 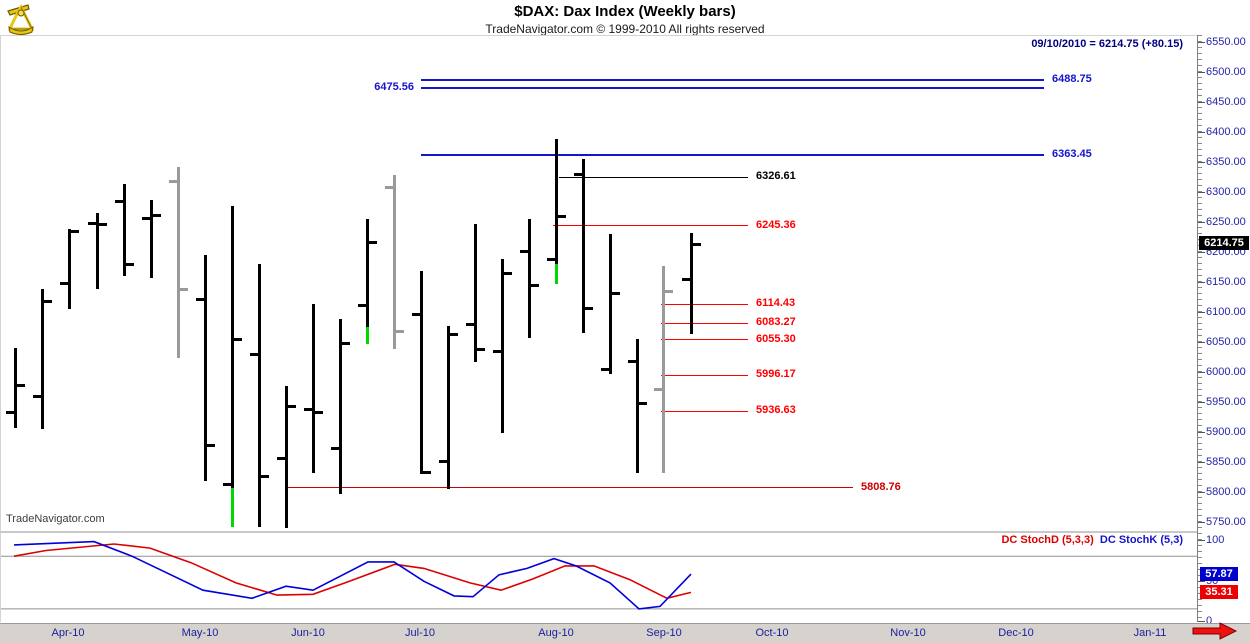 What do you see at coordinates (1226, 492) in the screenshot?
I see `price-axis-label: 5800.00` at bounding box center [1226, 492].